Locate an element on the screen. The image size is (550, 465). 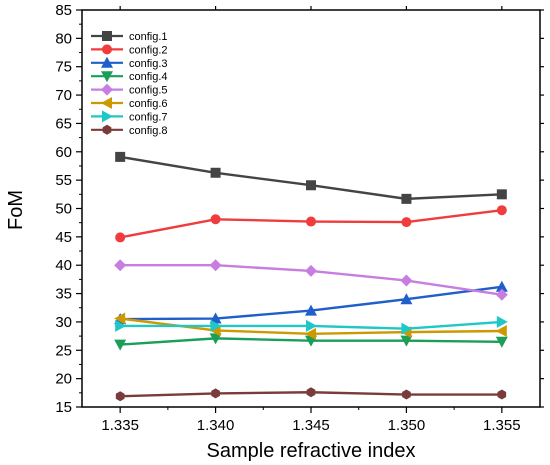
legend-label: config.4 is located at coordinates (148, 77).